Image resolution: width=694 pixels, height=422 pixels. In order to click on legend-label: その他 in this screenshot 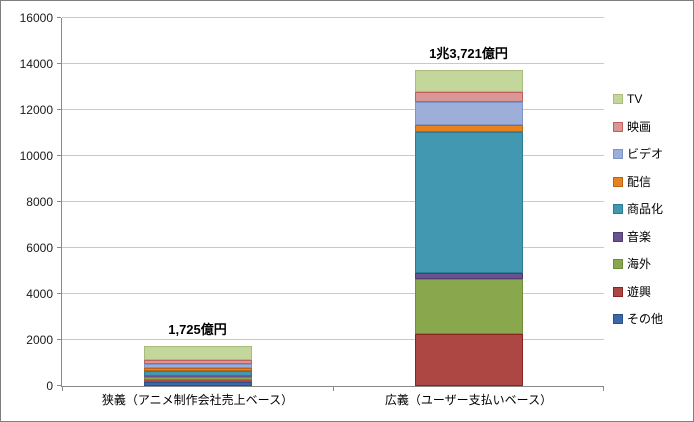, I will do `click(645, 319)`.